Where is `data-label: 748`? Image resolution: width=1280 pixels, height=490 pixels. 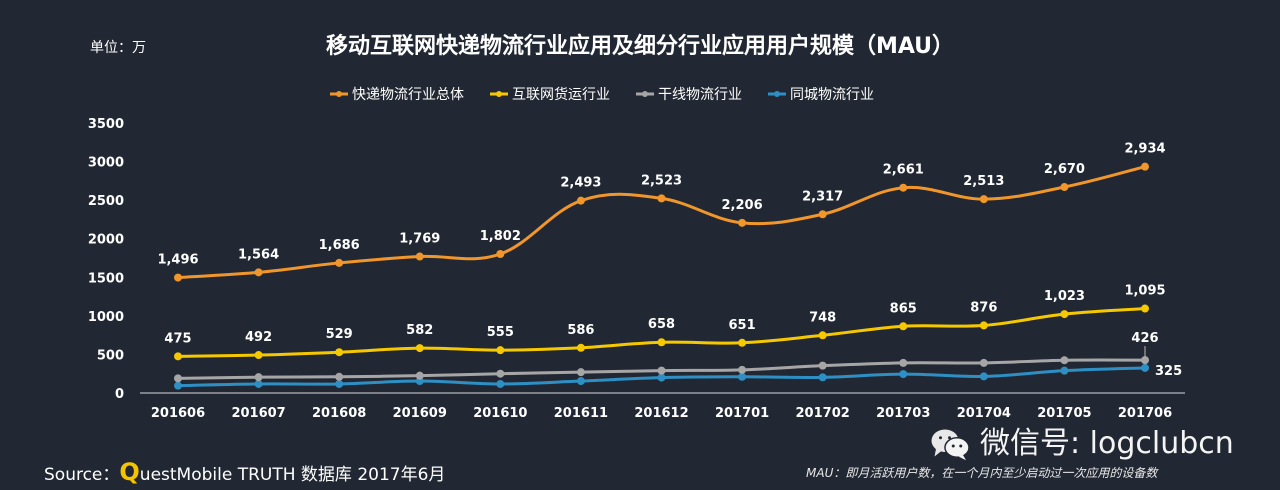
data-label: 748 is located at coordinates (822, 317).